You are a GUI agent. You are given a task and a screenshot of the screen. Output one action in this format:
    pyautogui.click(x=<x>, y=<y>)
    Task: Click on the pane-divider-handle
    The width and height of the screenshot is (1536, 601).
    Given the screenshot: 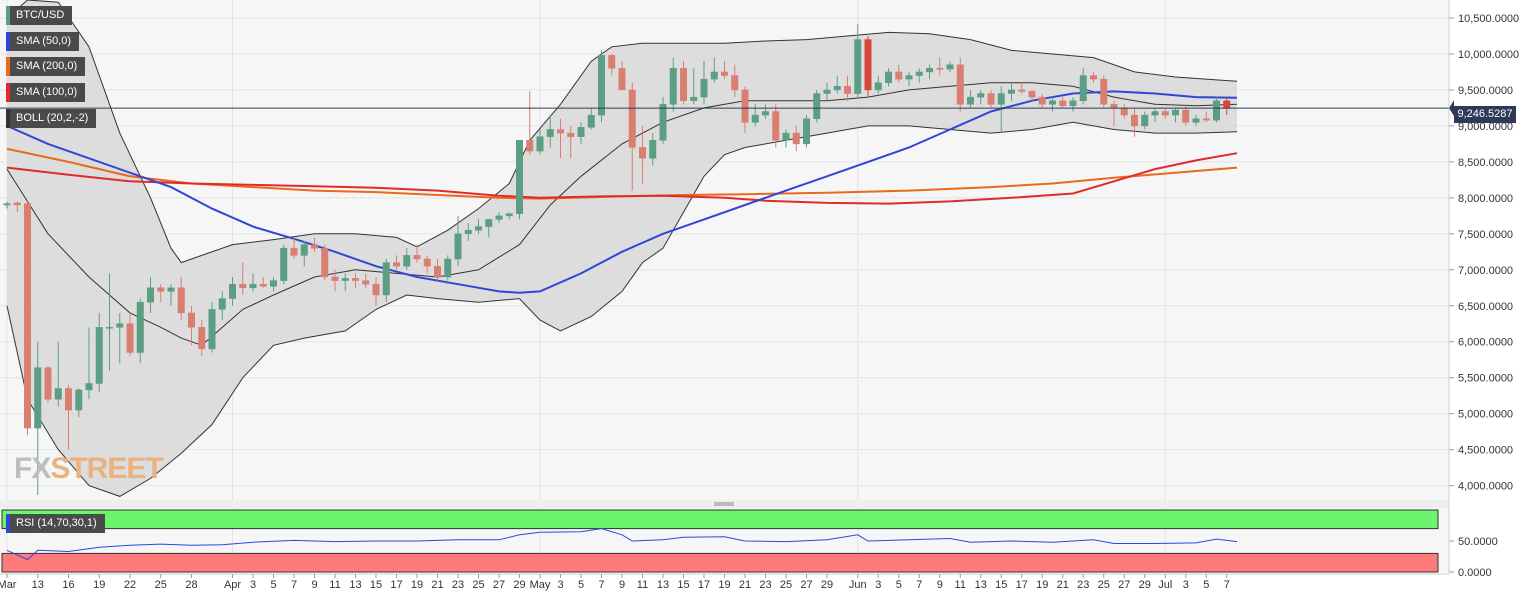 What is the action you would take?
    pyautogui.click(x=724, y=504)
    